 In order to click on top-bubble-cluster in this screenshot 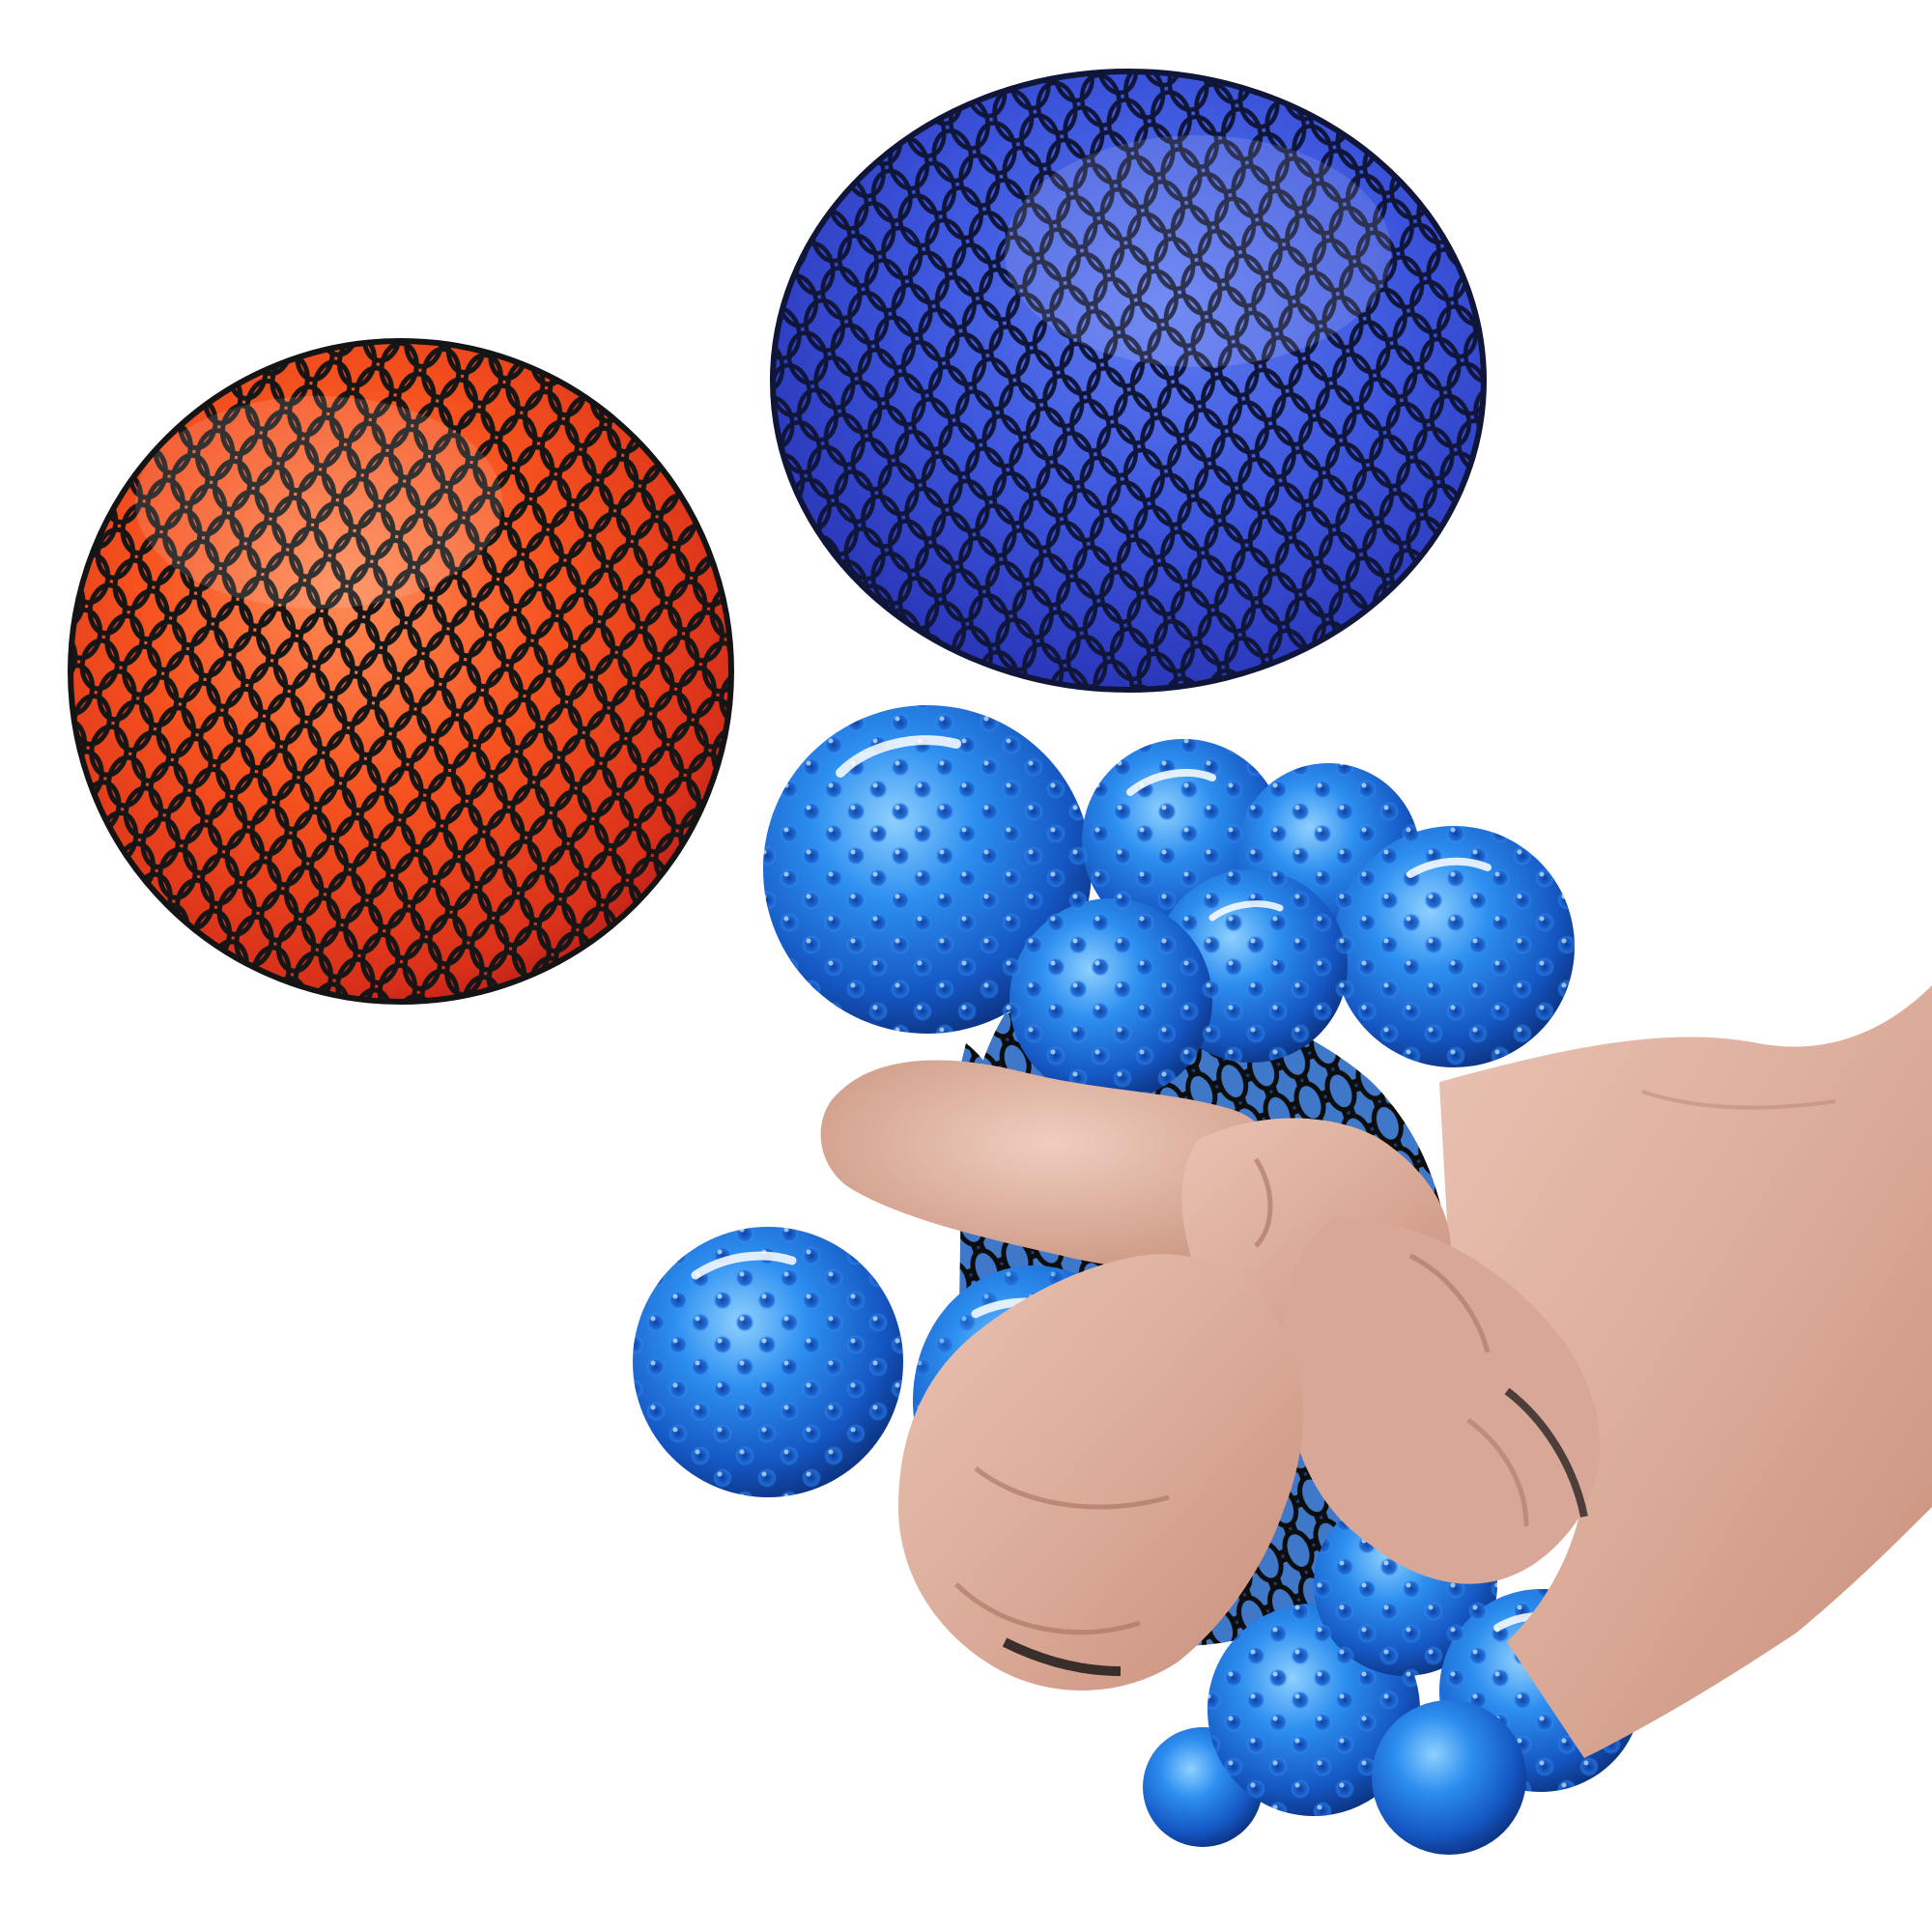, I will do `click(1169, 903)`.